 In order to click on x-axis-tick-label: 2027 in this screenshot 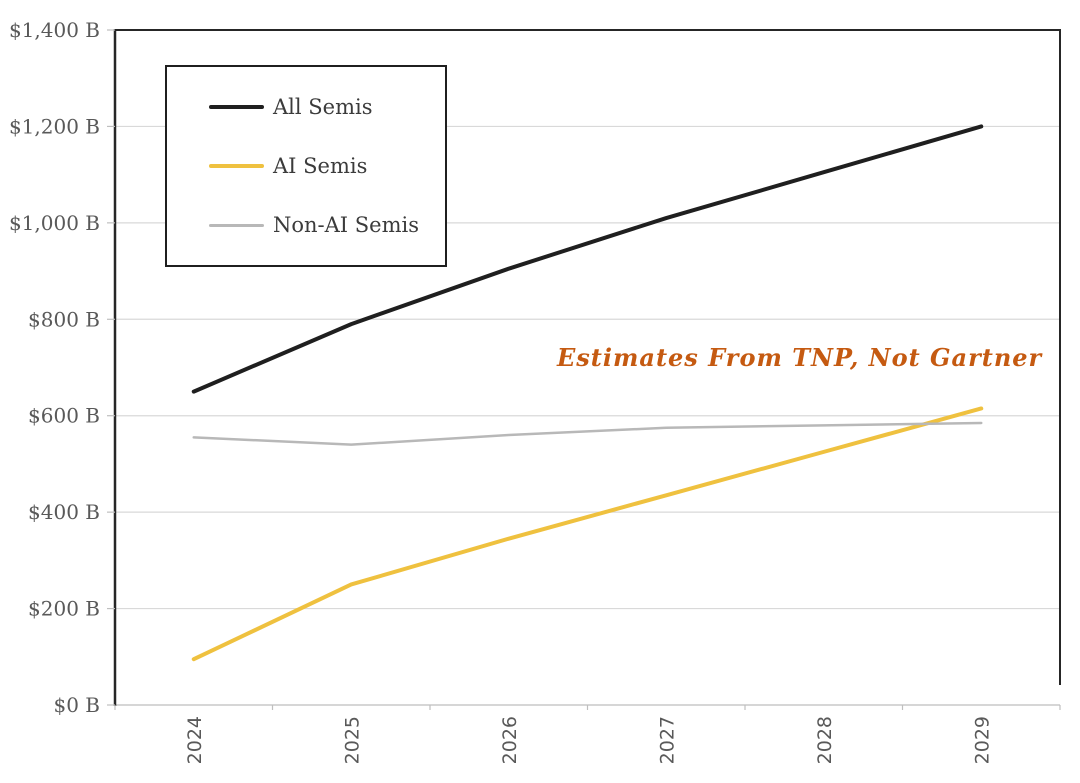, I will do `click(667, 740)`.